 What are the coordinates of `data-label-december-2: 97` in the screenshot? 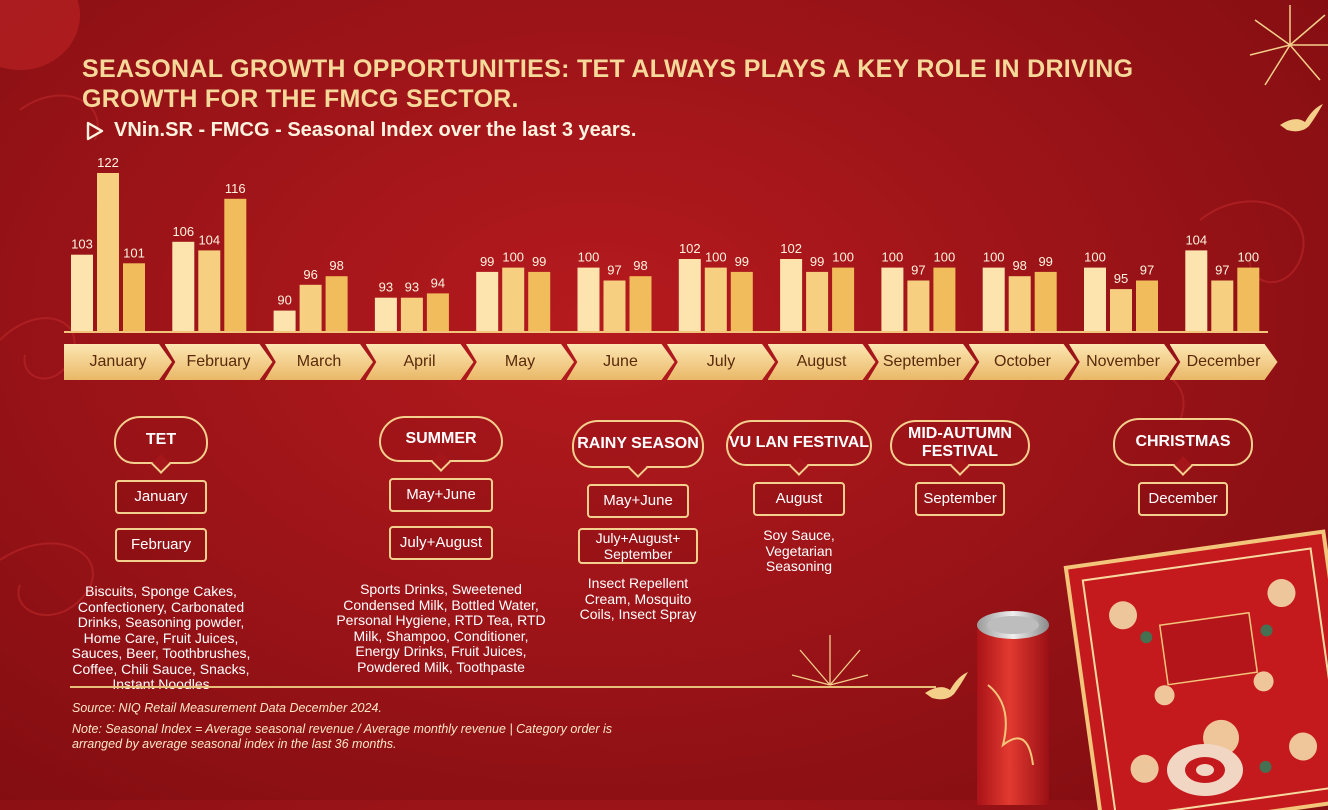 It's located at (1222, 270).